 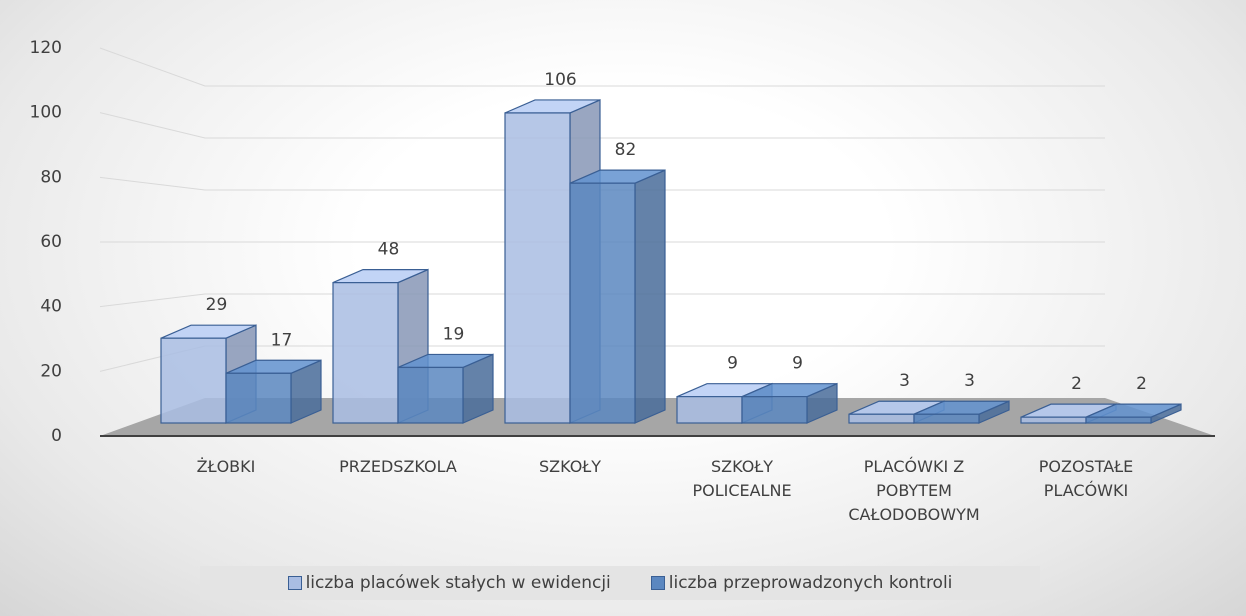 I want to click on y-tick-label: 80, so click(x=51, y=177).